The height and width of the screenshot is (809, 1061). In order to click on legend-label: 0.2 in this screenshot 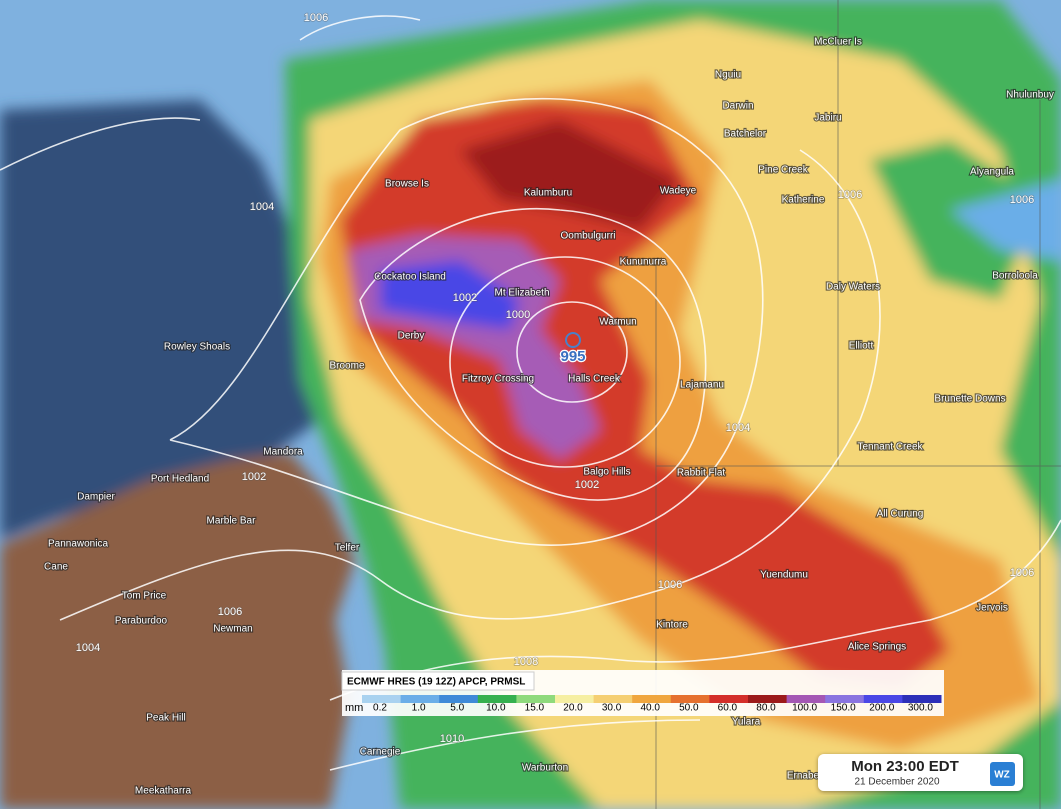, I will do `click(380, 708)`.